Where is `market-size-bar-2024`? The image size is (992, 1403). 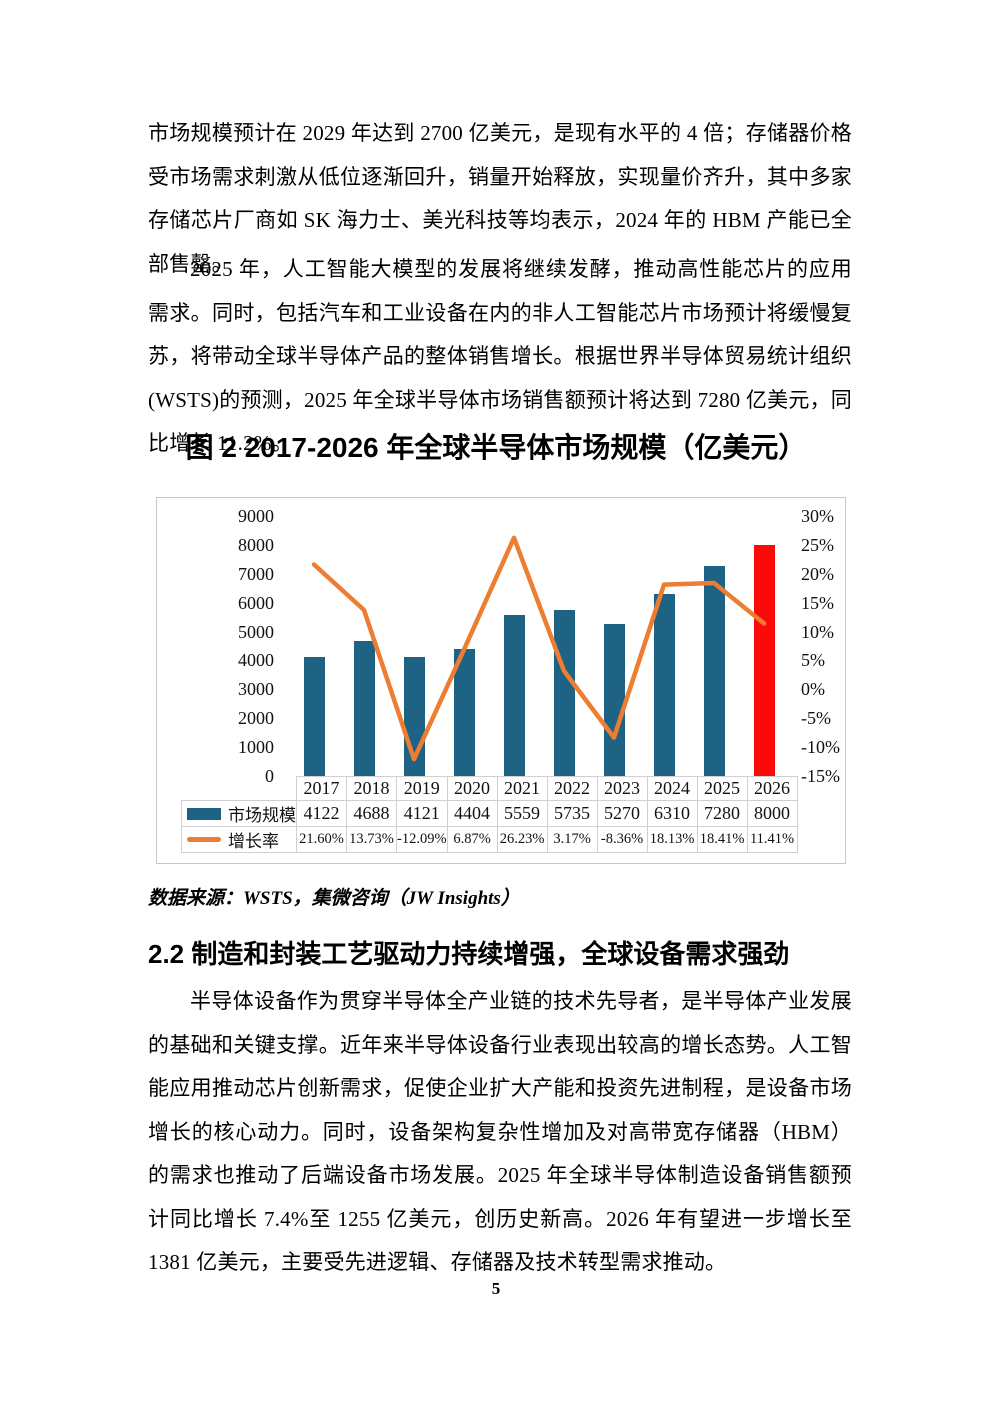 market-size-bar-2024 is located at coordinates (664, 684).